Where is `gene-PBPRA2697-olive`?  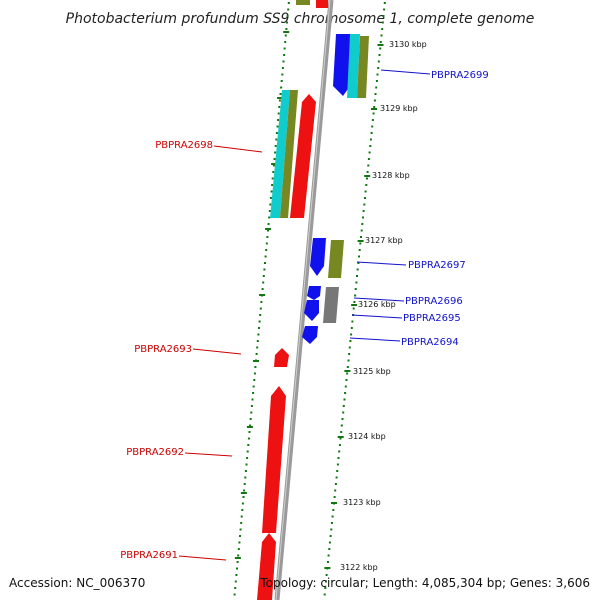 gene-PBPRA2697-olive is located at coordinates (336, 259).